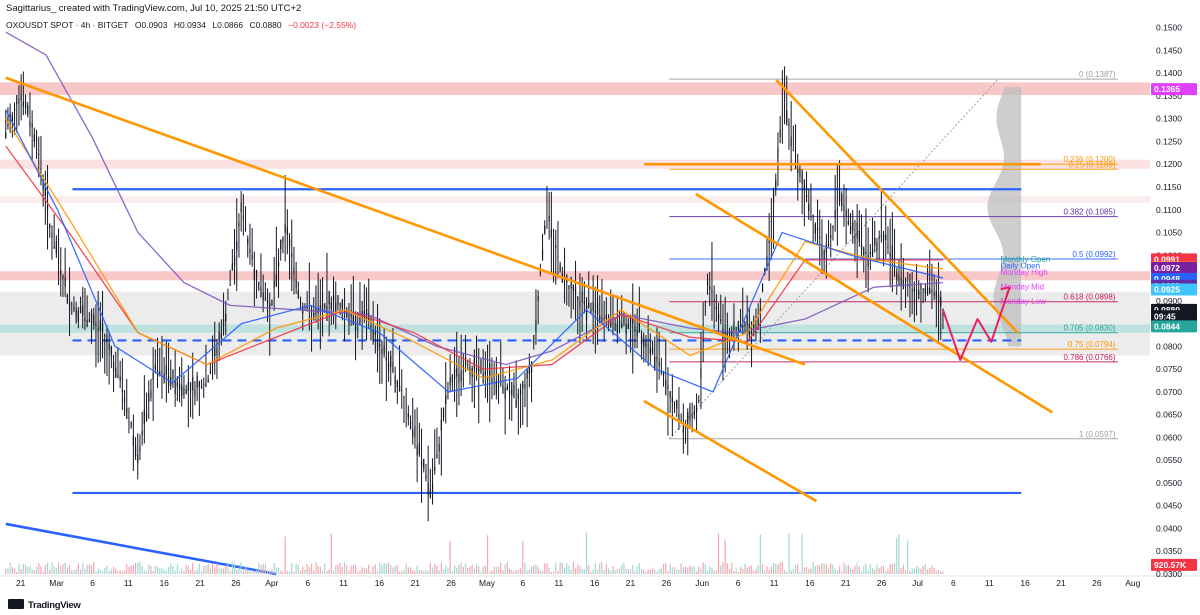  I want to click on price-tag-label-3: 0.0972, so click(1167, 268).